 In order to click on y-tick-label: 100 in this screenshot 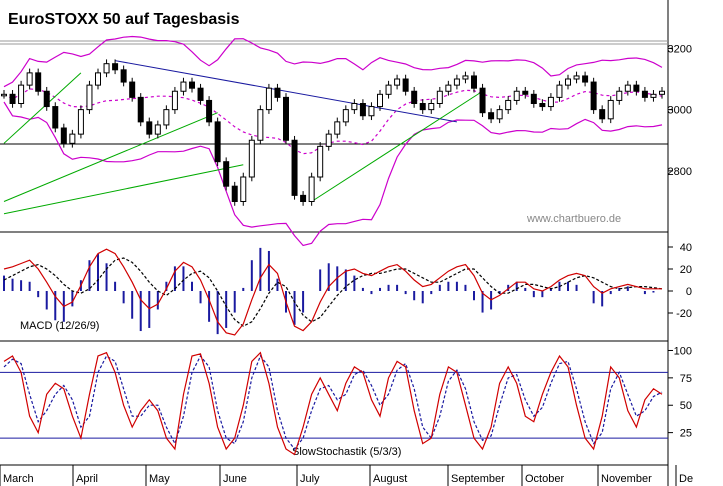, I will do `click(683, 351)`.